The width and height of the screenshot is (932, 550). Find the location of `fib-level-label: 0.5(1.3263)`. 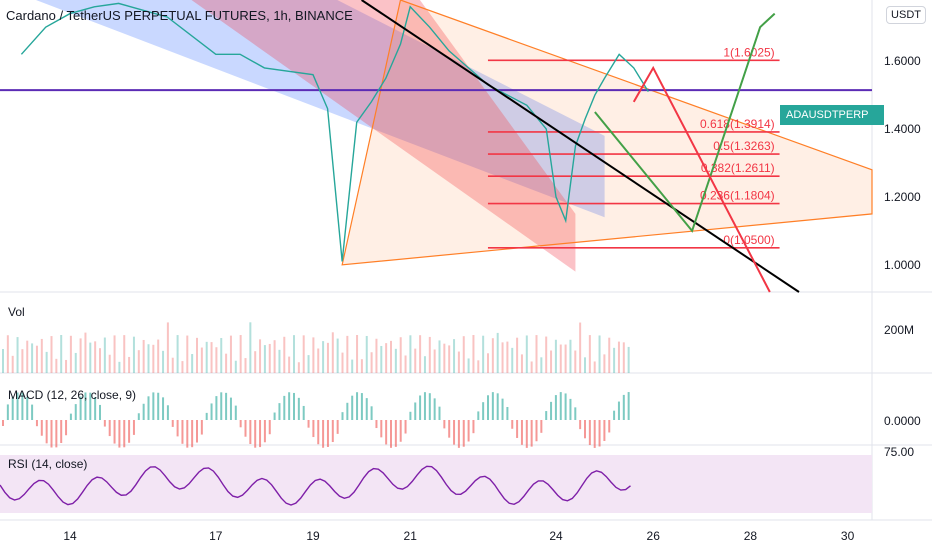

fib-level-label: 0.5(1.3263) is located at coordinates (743, 146).